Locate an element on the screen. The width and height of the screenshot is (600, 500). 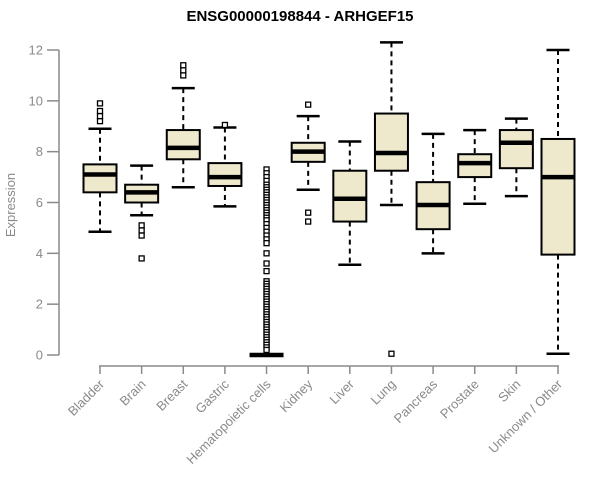
boxplot-hematopoietic-cells is located at coordinates (266, 262).